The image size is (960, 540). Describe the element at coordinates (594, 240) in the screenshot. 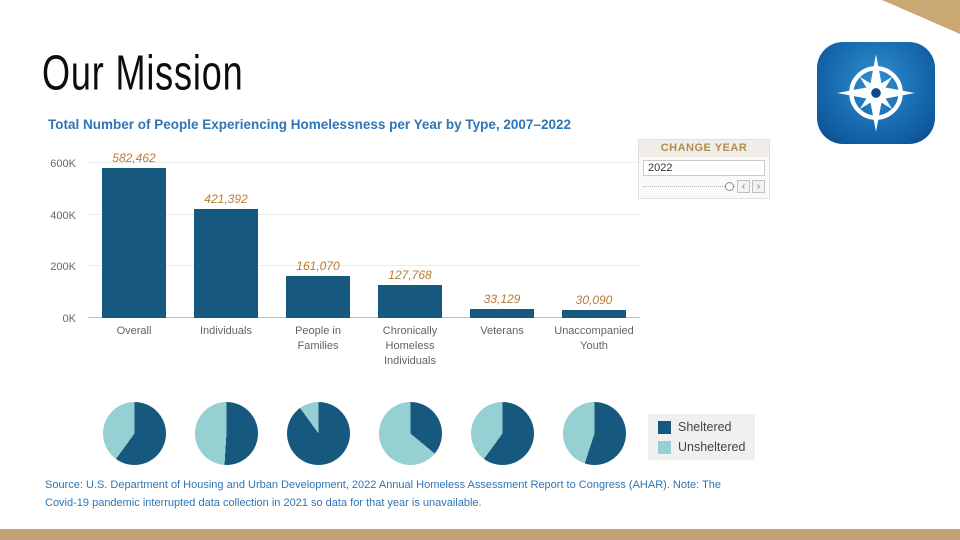

I see `bar-column: 30,090` at that location.